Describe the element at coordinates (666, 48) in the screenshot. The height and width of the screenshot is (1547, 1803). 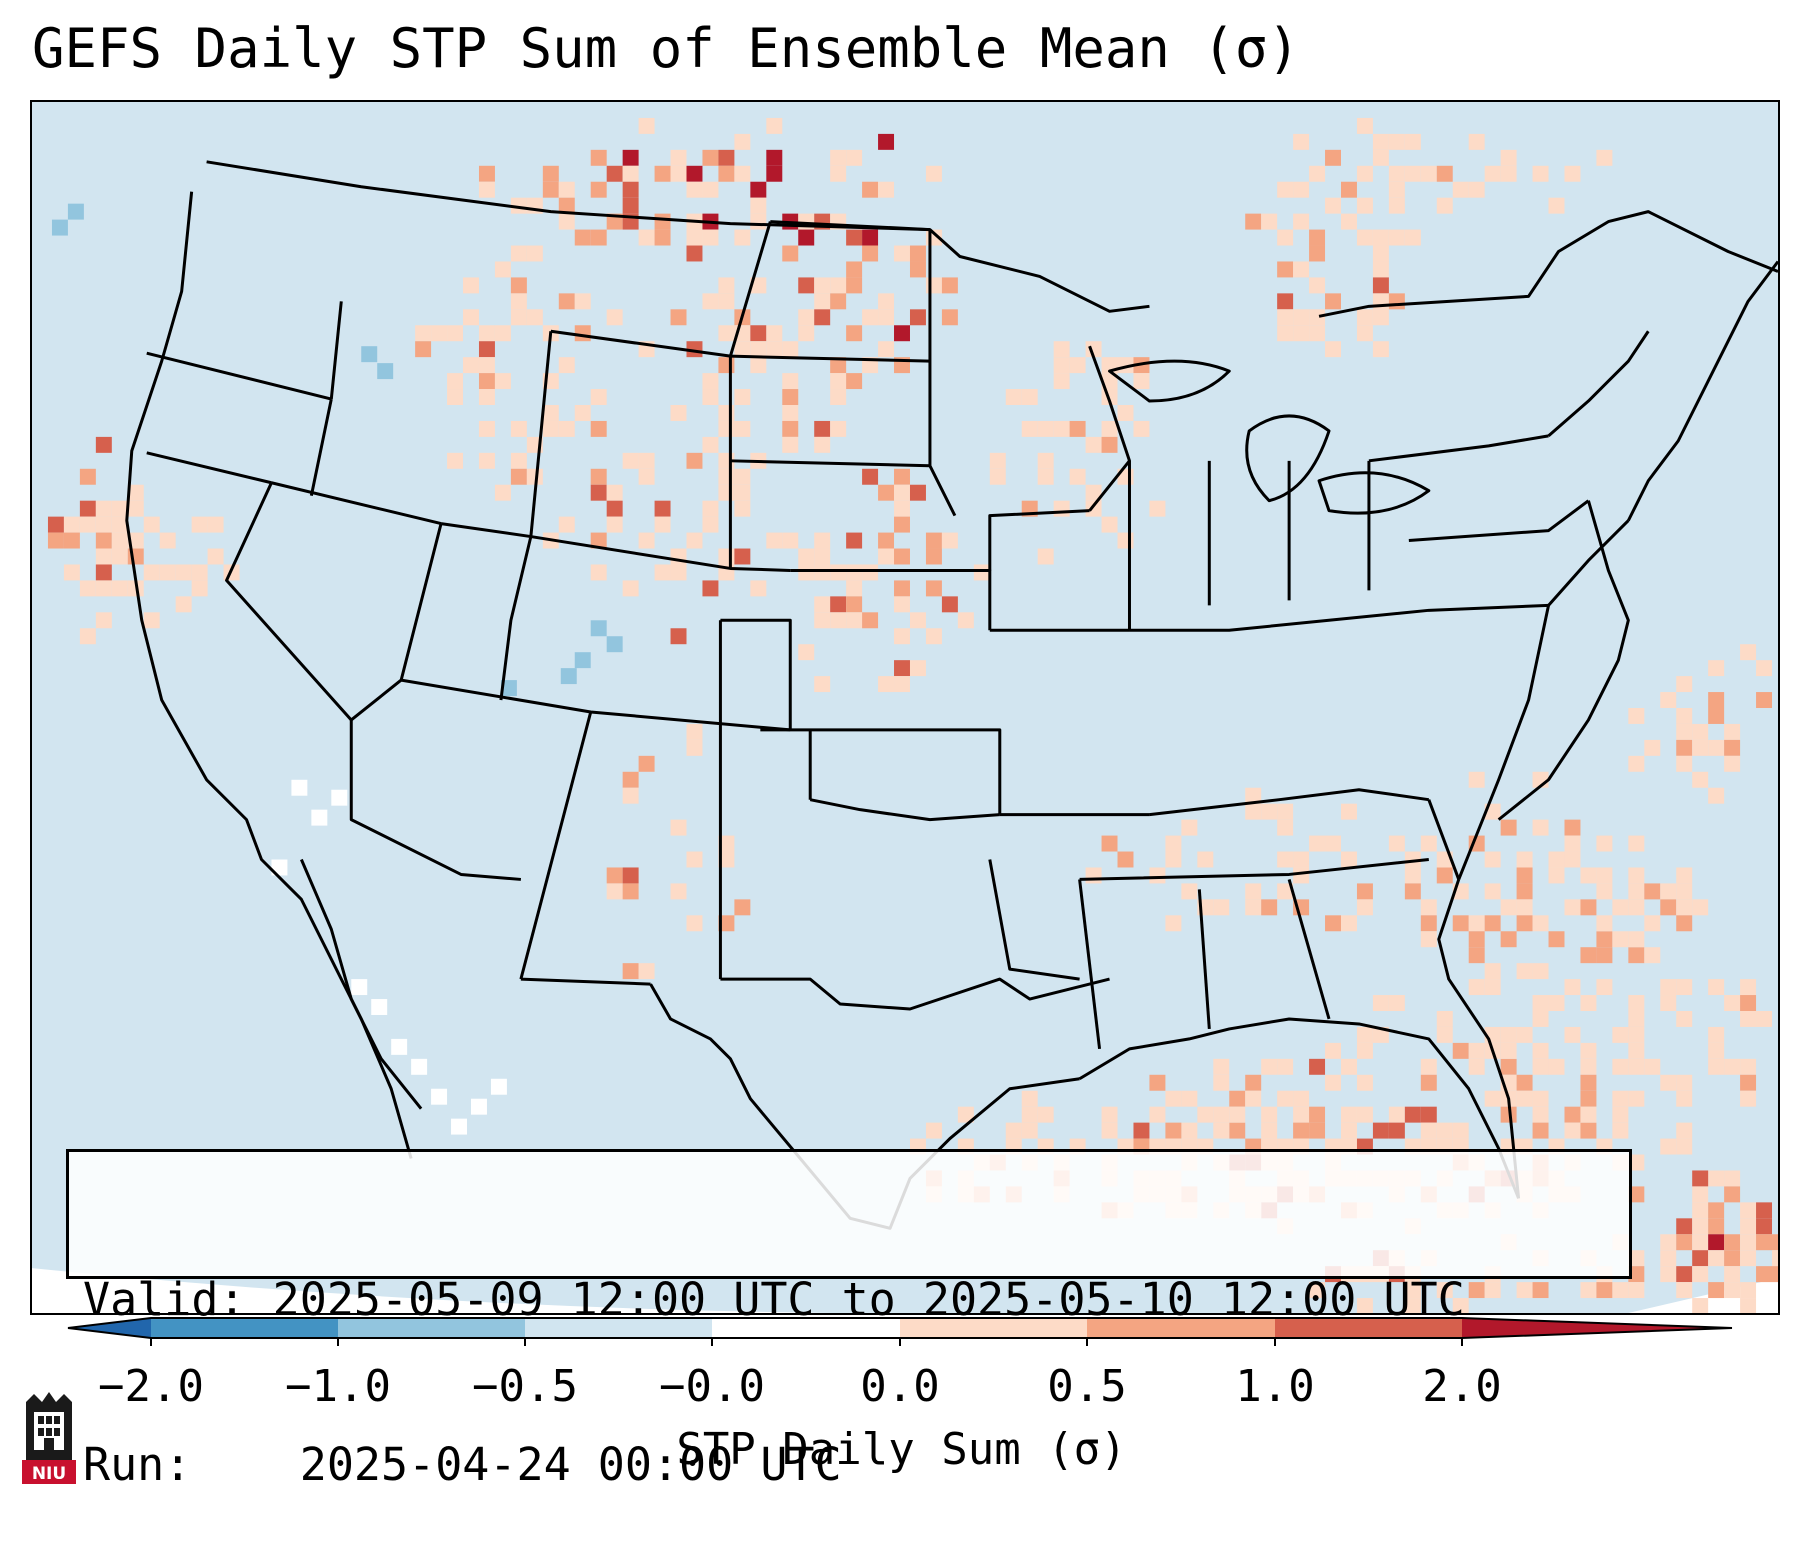
I see `map-title: GEFS Daily STP Sum of Ensemble Mean (σ)` at that location.